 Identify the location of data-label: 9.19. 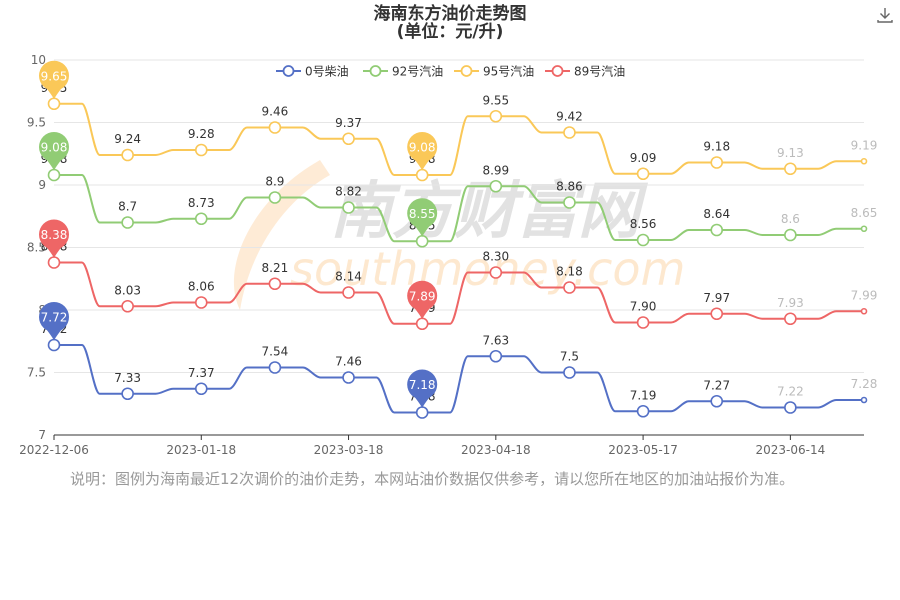
(864, 145).